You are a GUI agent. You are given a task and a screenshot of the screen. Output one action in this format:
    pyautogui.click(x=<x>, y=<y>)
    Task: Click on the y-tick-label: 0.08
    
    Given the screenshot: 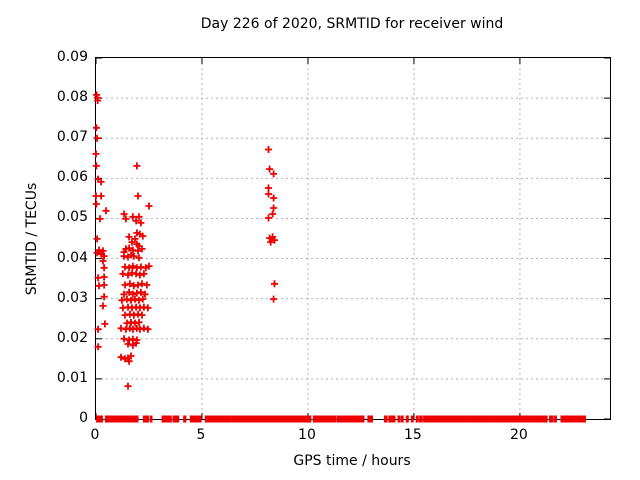 What is the action you would take?
    pyautogui.click(x=72, y=97)
    